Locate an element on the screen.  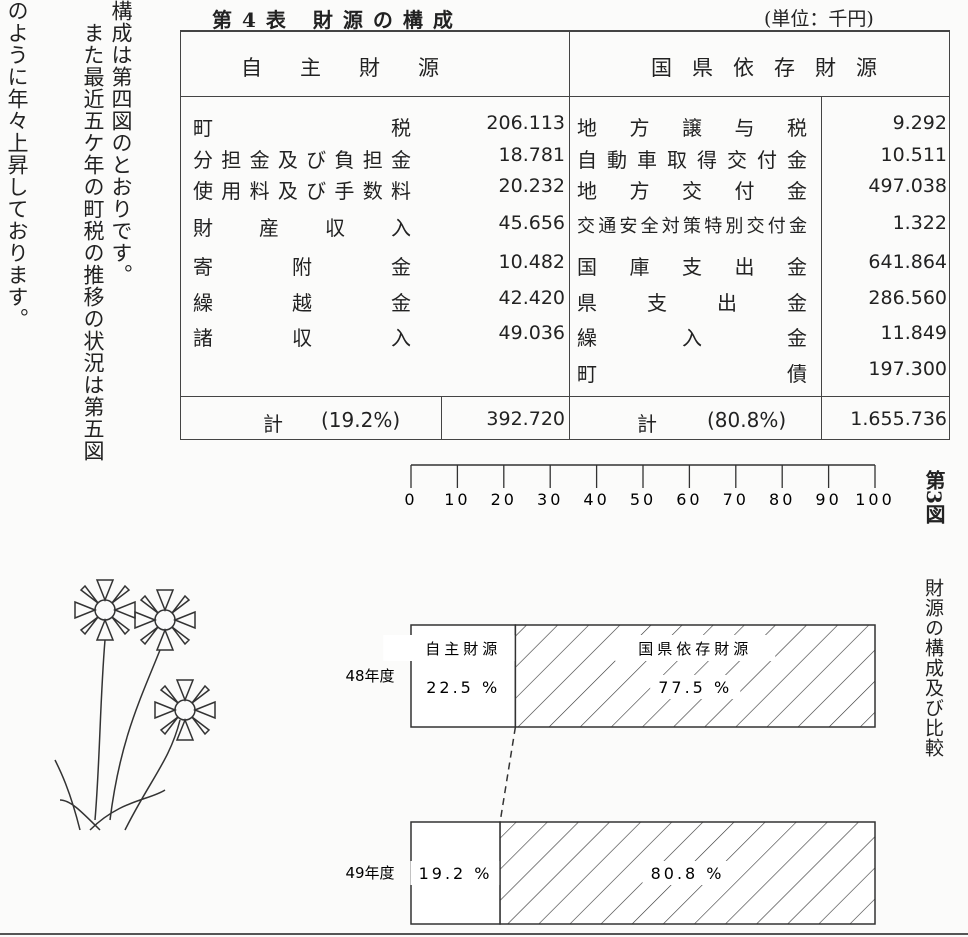
row-value: 10.482 is located at coordinates (531, 262).